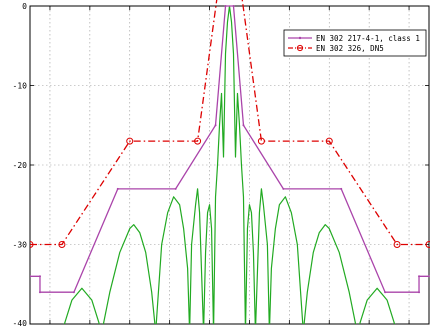 The width and height of the screenshot is (430, 332). I want to click on y-tick-label: -10, so click(20, 86).